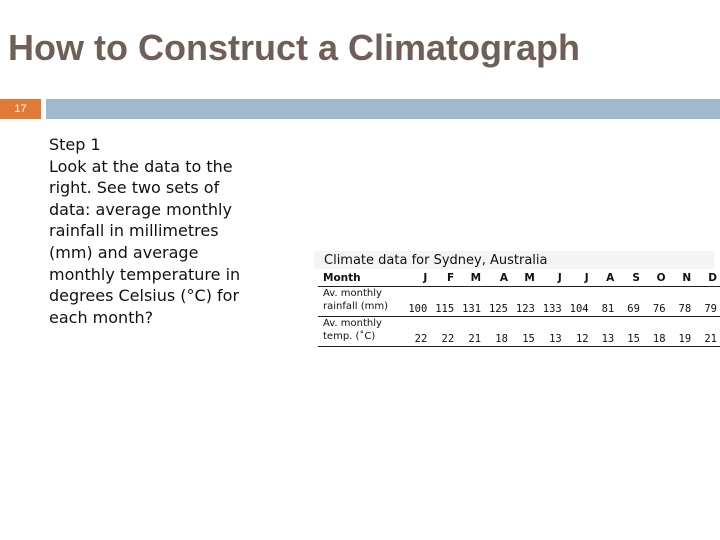 Image resolution: width=720 pixels, height=540 pixels. What do you see at coordinates (551, 301) in the screenshot?
I see `rainfall-cell: 133` at bounding box center [551, 301].